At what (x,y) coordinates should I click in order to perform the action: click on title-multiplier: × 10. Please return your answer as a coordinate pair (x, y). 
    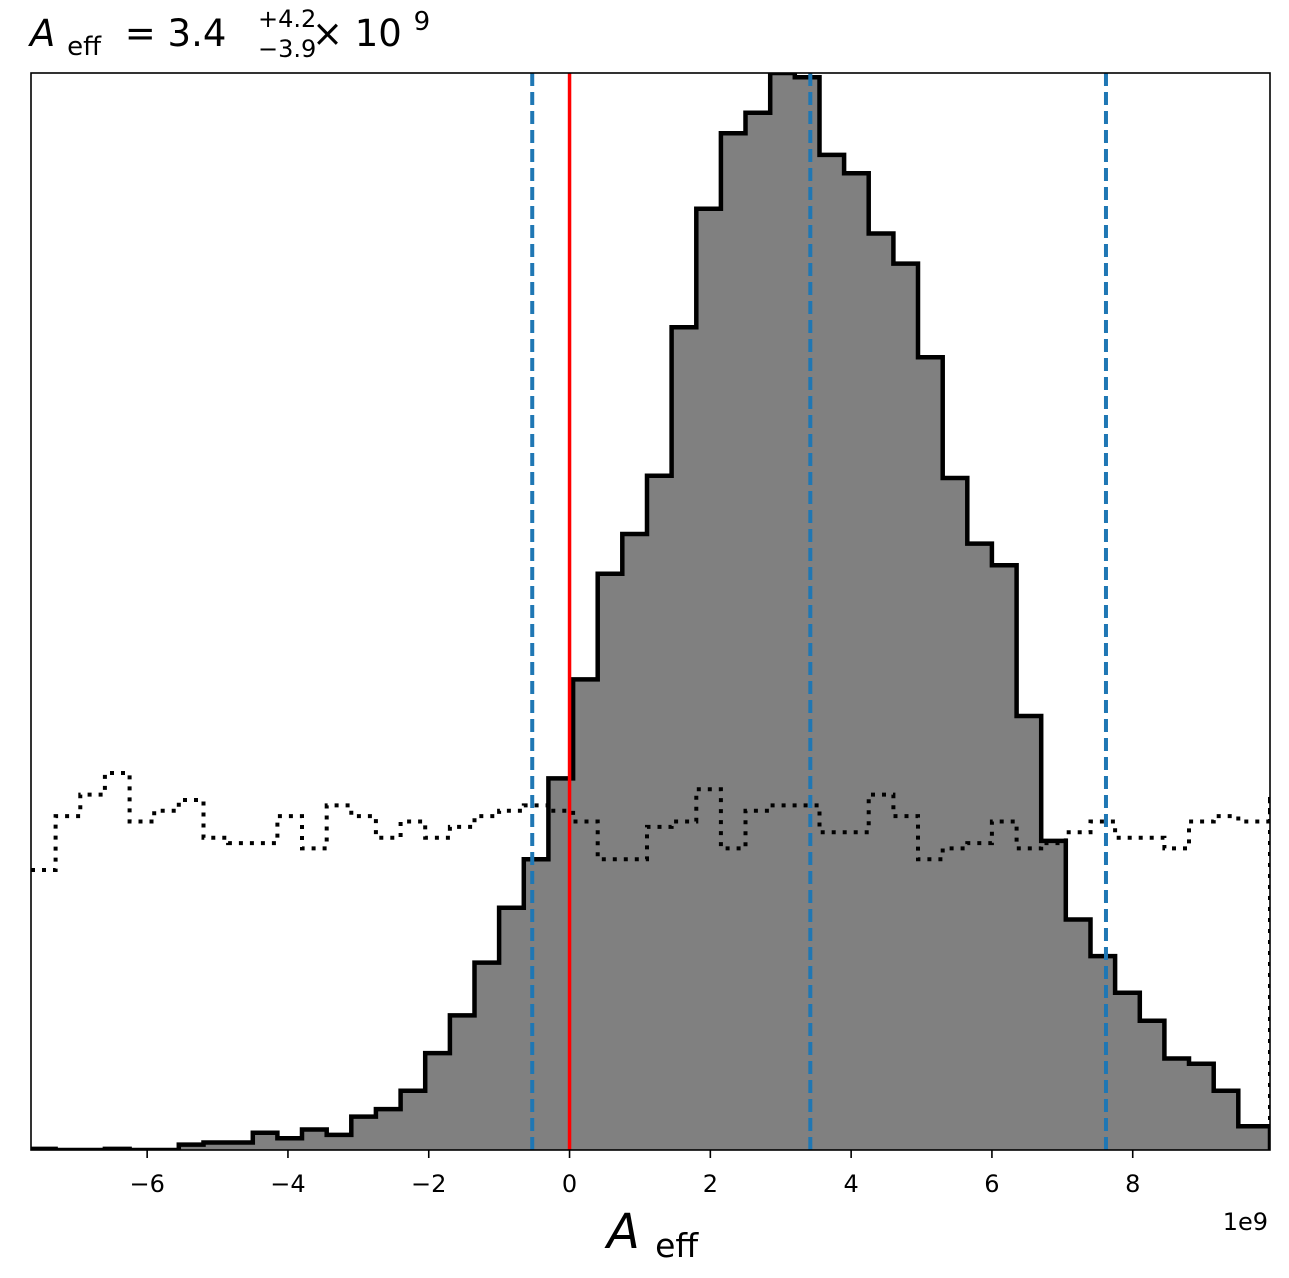
    Looking at the image, I should click on (357, 33).